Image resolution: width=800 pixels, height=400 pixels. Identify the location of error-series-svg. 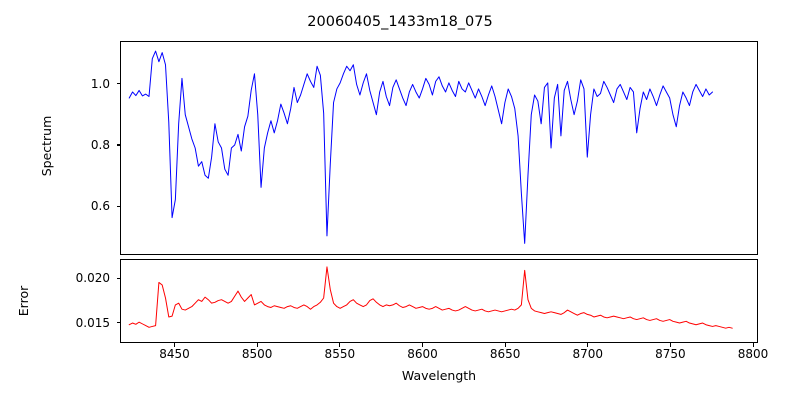
(430, 297).